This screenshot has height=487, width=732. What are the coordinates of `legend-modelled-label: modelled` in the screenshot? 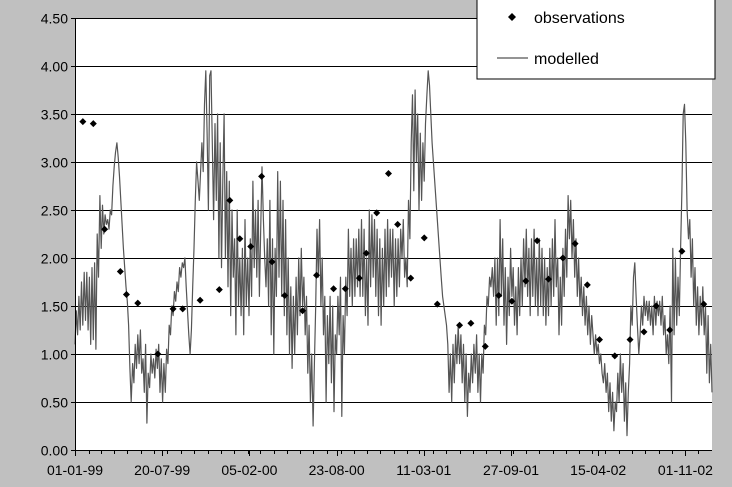 It's located at (566, 59).